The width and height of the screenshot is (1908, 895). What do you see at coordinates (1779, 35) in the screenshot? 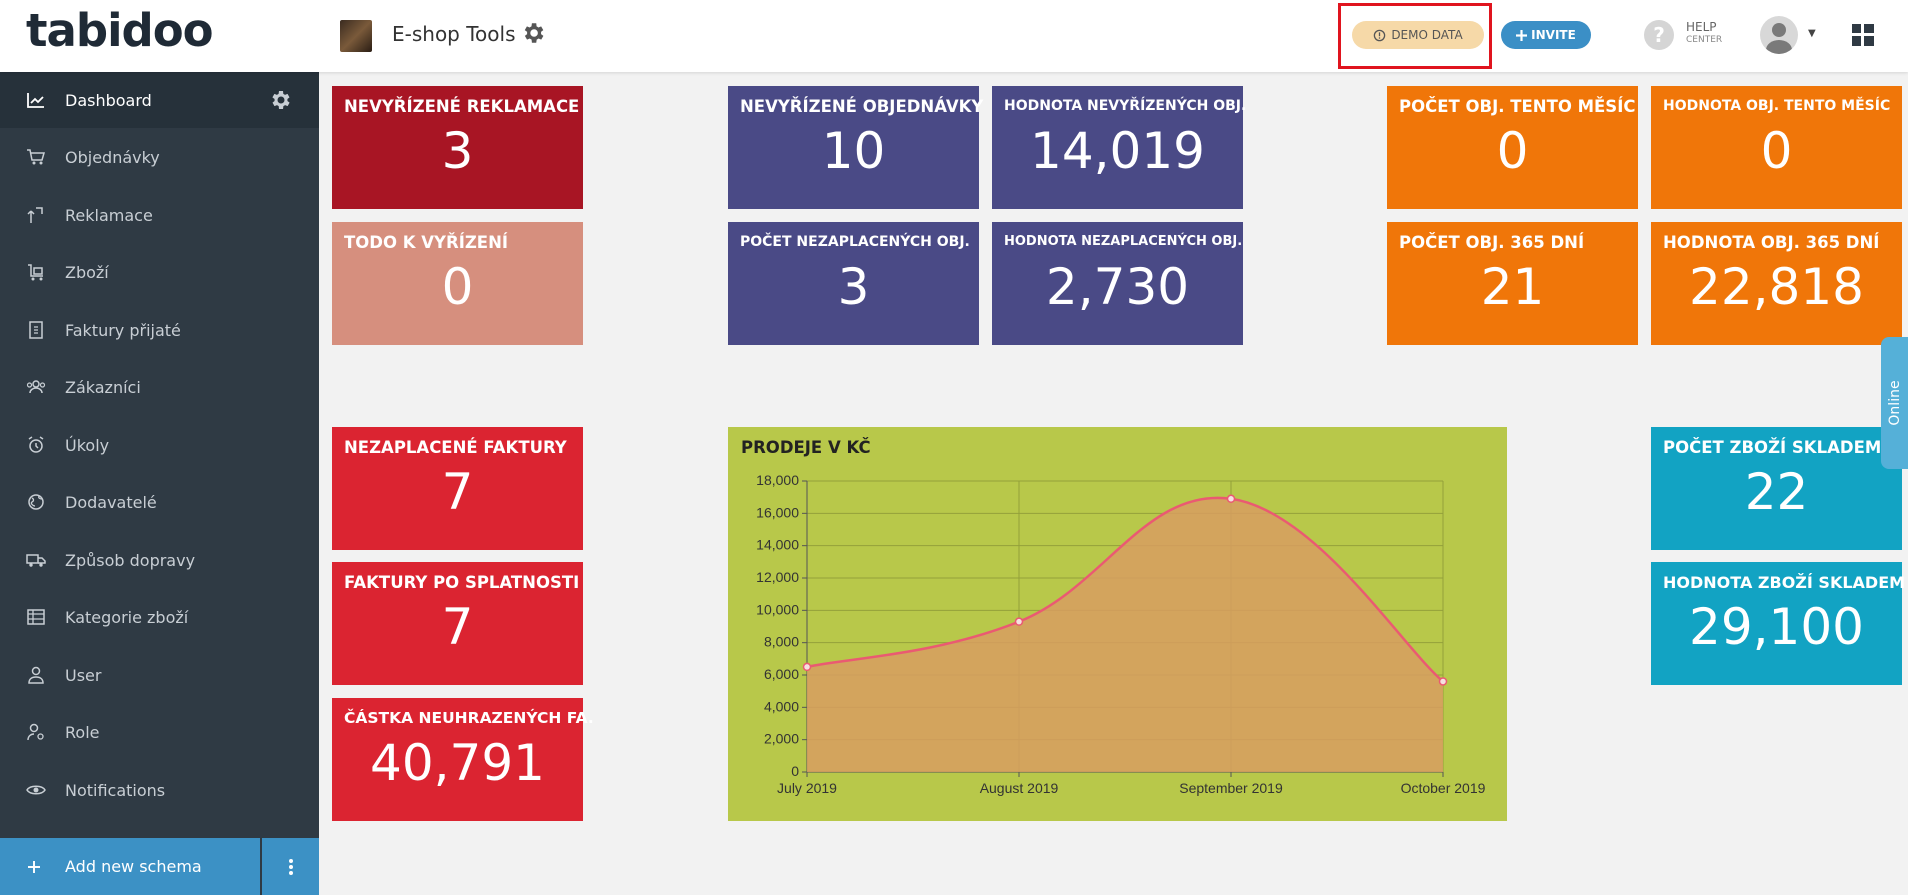
I see `user-avatar` at bounding box center [1779, 35].